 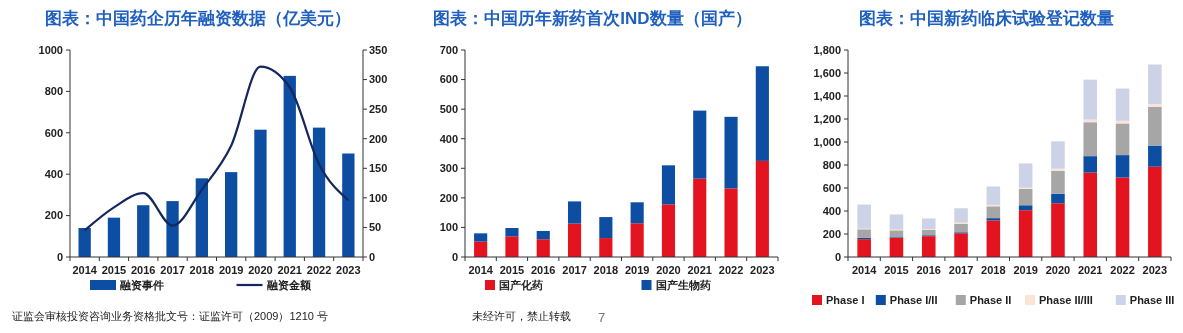 What do you see at coordinates (913, 300) in the screenshot?
I see `legend-label: Phase I/II` at bounding box center [913, 300].